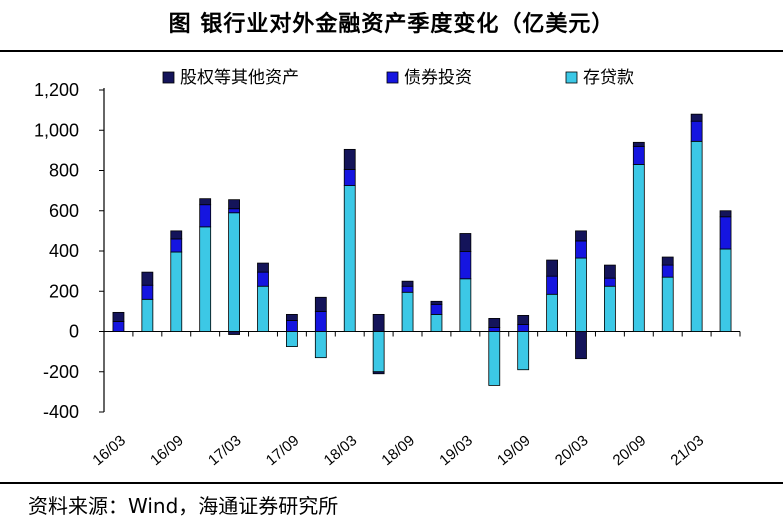 This screenshot has width=783, height=529. Describe the element at coordinates (64, 171) in the screenshot. I see `y-tick-label: 800` at that location.